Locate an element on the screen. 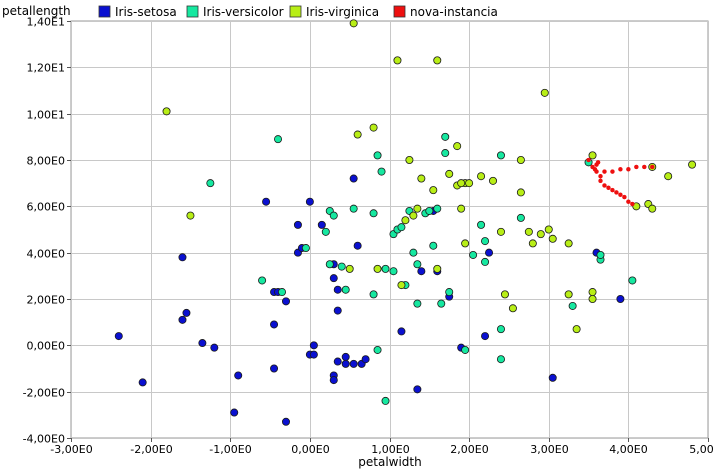 The image size is (714, 472). legend-label: Iris-setosa is located at coordinates (146, 12).